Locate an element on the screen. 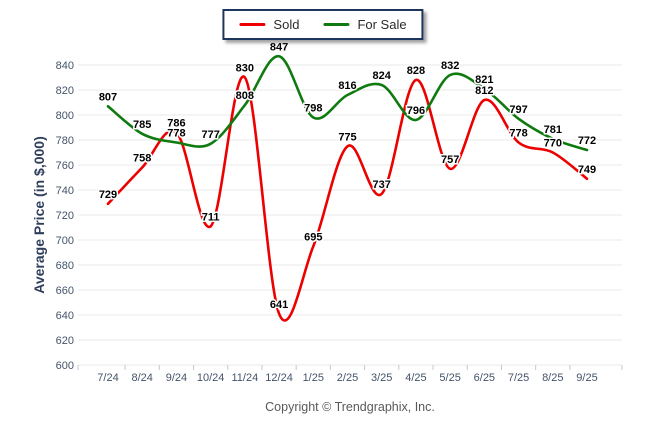 This screenshot has height=434, width=646. data-label-sold: 641 is located at coordinates (279, 305).